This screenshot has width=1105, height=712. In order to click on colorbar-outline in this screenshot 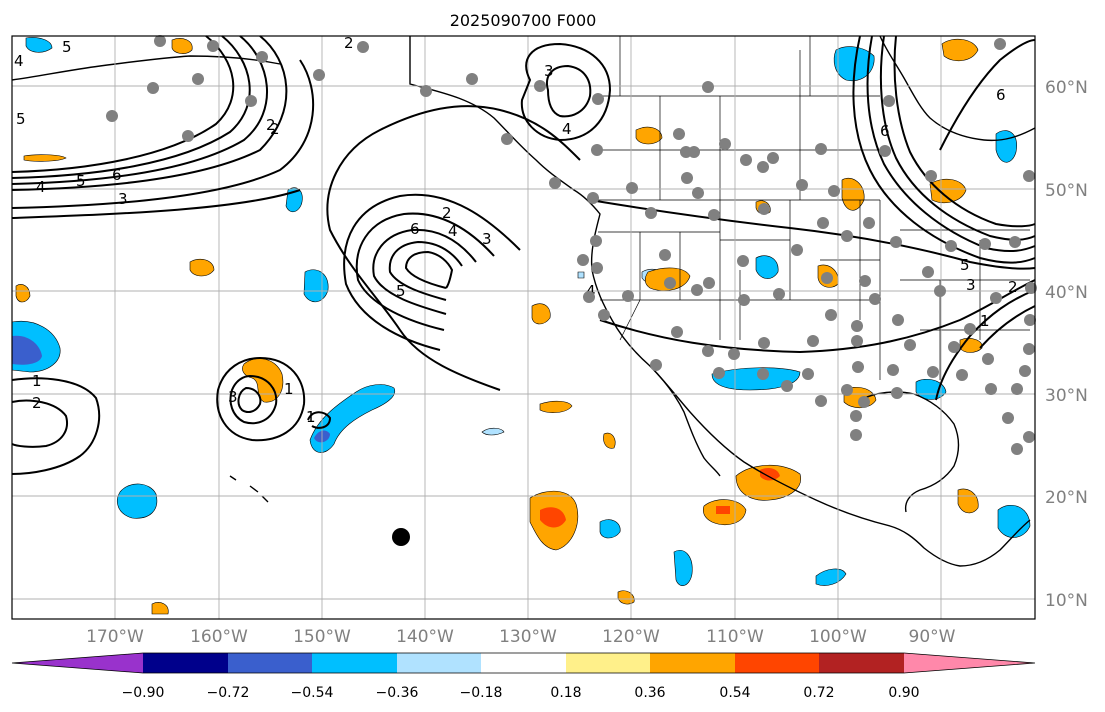, I will do `click(523, 663)`.